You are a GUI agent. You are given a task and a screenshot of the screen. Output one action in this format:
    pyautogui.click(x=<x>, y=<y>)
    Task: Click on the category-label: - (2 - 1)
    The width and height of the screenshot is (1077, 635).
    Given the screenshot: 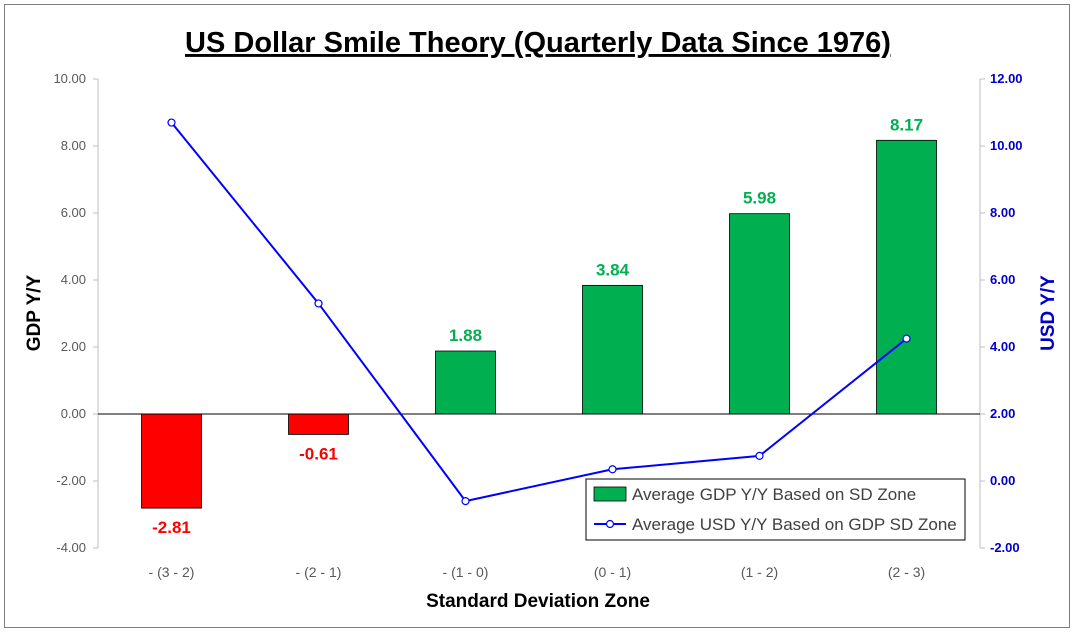 What is the action you would take?
    pyautogui.click(x=319, y=572)
    